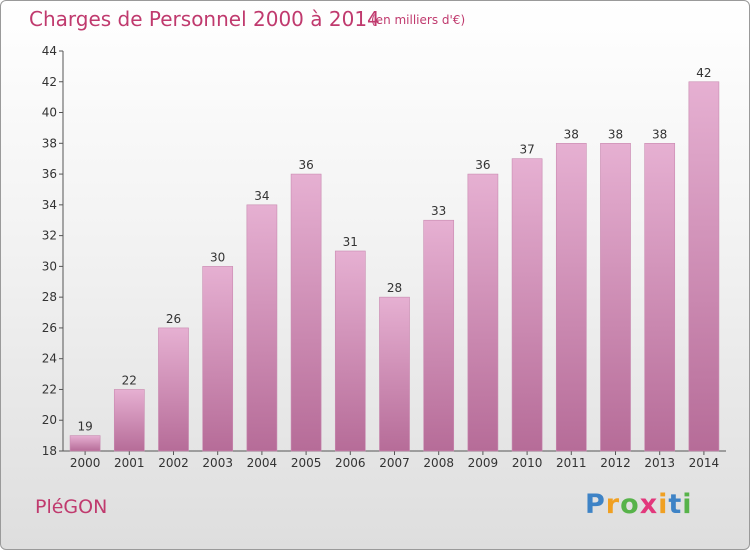  Describe the element at coordinates (49, 82) in the screenshot. I see `y-tick-label: 42` at that location.